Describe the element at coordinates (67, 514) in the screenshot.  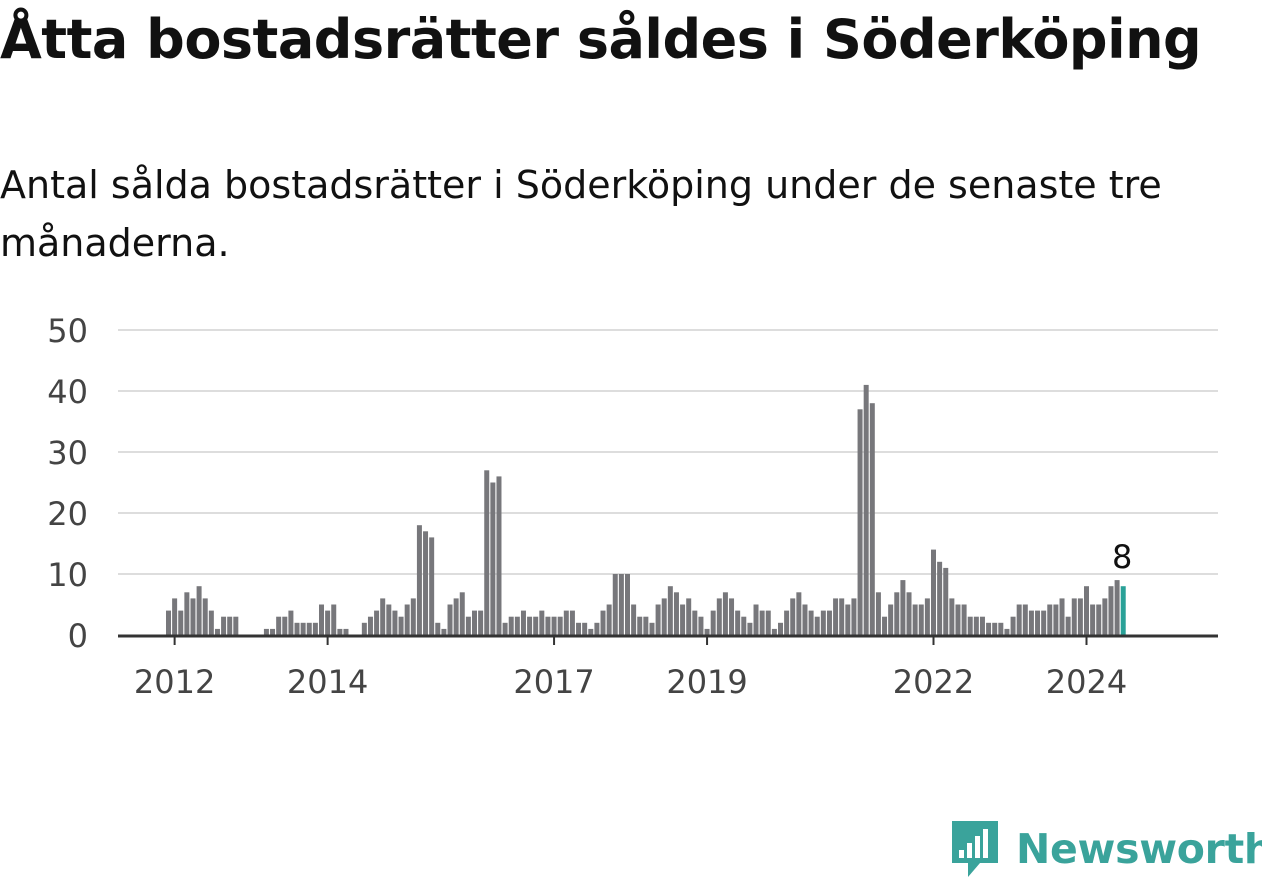
I see `y-tick-label-20: 20` at that location.